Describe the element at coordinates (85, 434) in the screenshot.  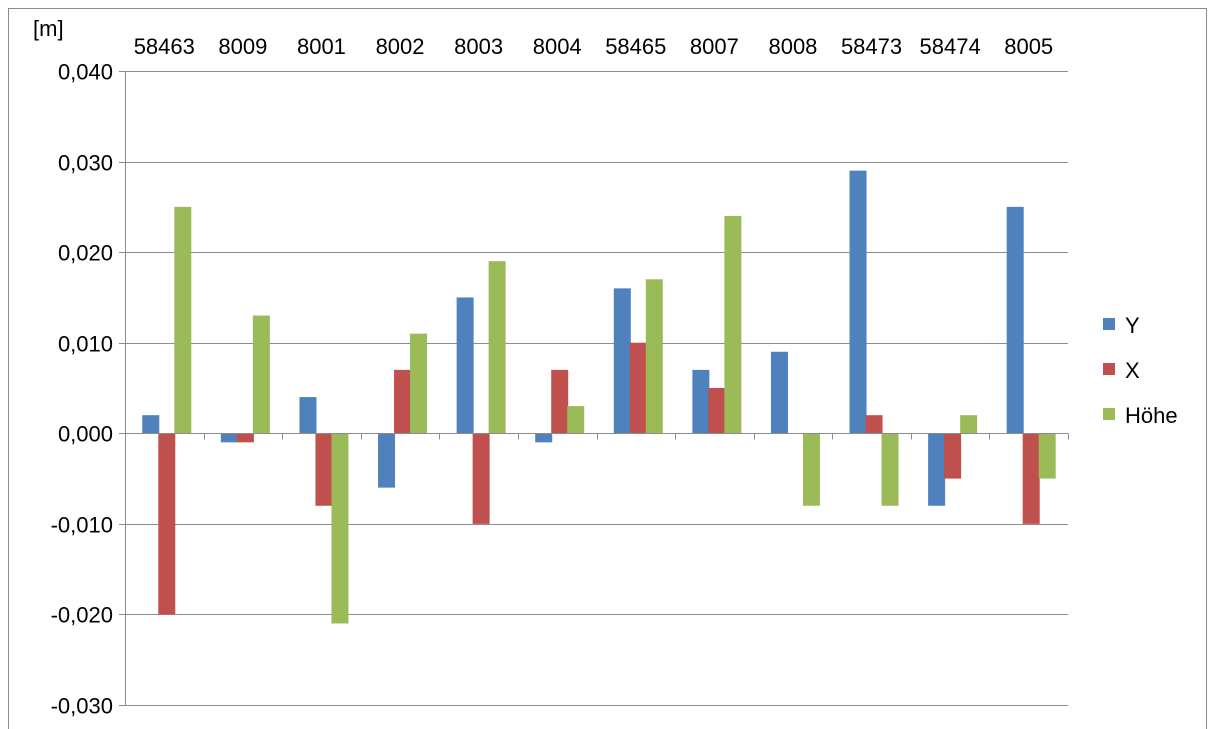
I see `y-tick-label: 0,000` at that location.